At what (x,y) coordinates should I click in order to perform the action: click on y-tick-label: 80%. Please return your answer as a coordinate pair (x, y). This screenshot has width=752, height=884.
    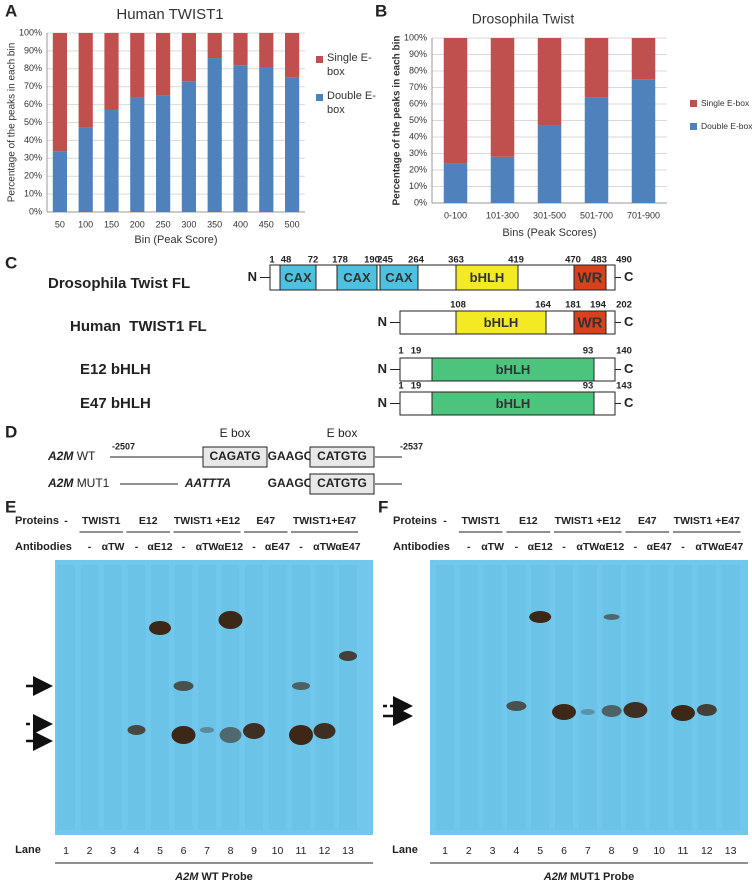
    Looking at the image, I should click on (418, 70).